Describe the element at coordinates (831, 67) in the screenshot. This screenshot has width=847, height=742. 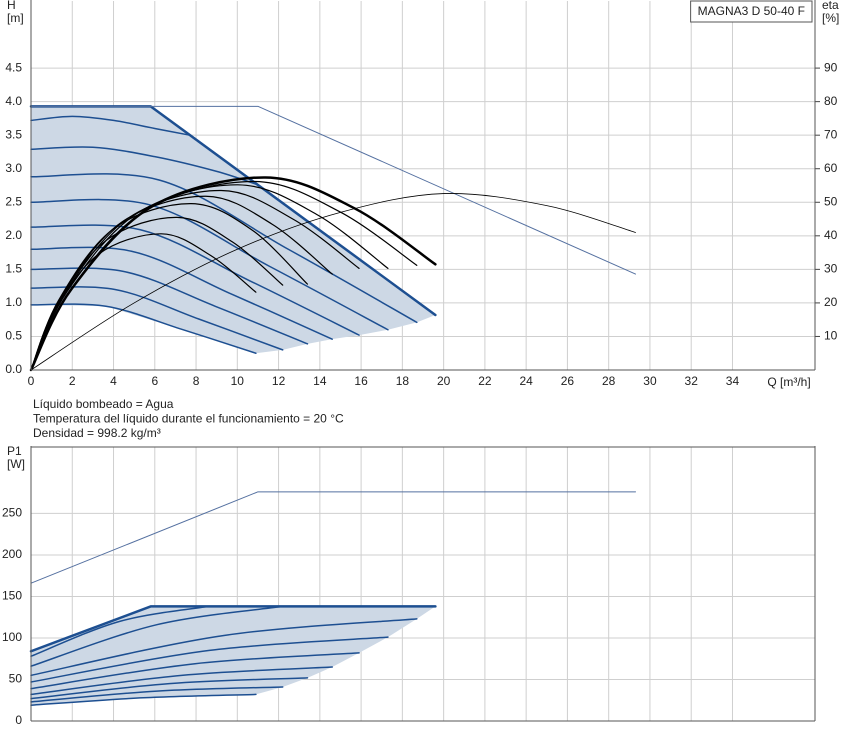
I see `y2-tick-label: 90` at that location.